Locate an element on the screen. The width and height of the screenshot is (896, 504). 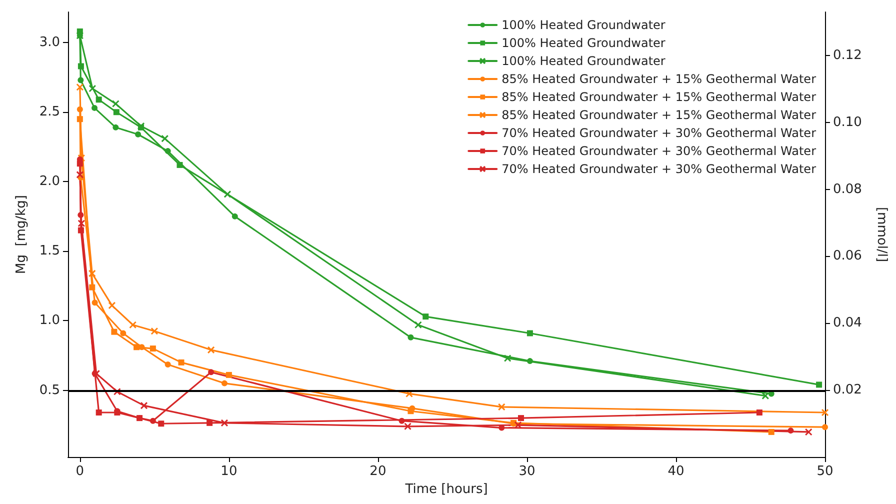
x-tick-label: 20 is located at coordinates (378, 471).